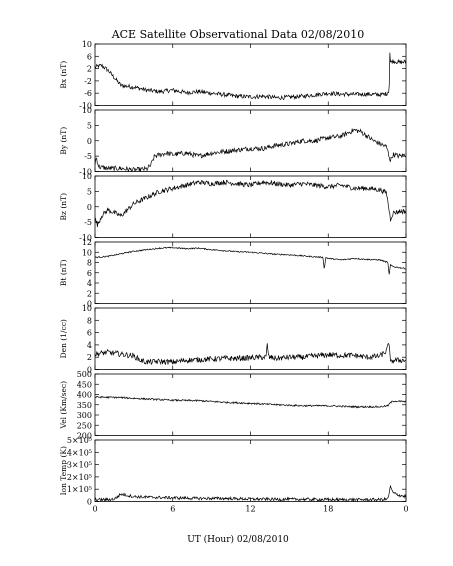  What do you see at coordinates (250, 509) in the screenshot?
I see `x-tick-label: 12` at bounding box center [250, 509].